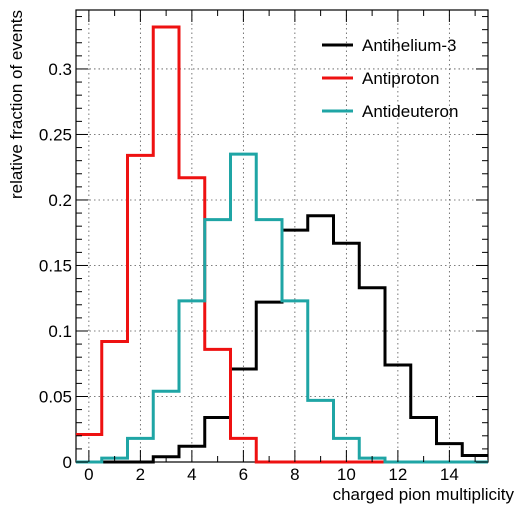 The width and height of the screenshot is (514, 505). I want to click on legend: Antihelium-3 Antiproton Antideuteron, so click(390, 78).